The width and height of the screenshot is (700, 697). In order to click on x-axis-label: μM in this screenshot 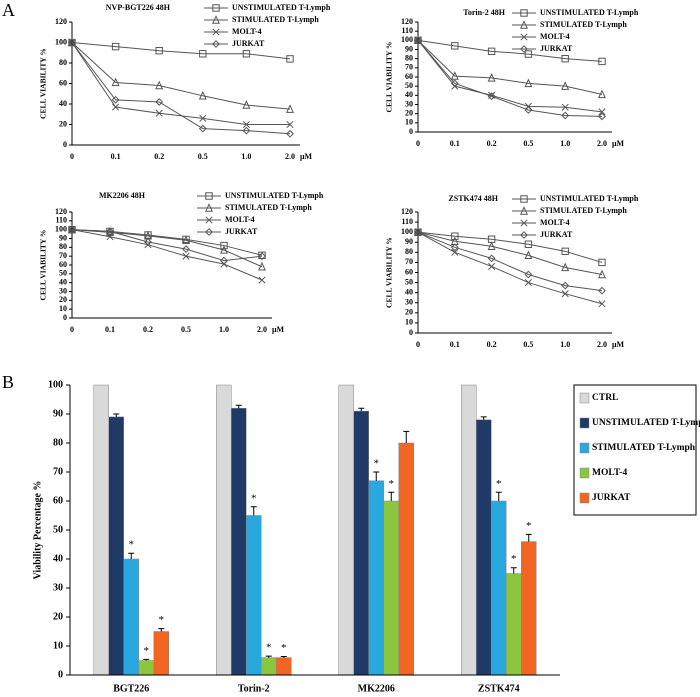, I will do `click(618, 143)`.